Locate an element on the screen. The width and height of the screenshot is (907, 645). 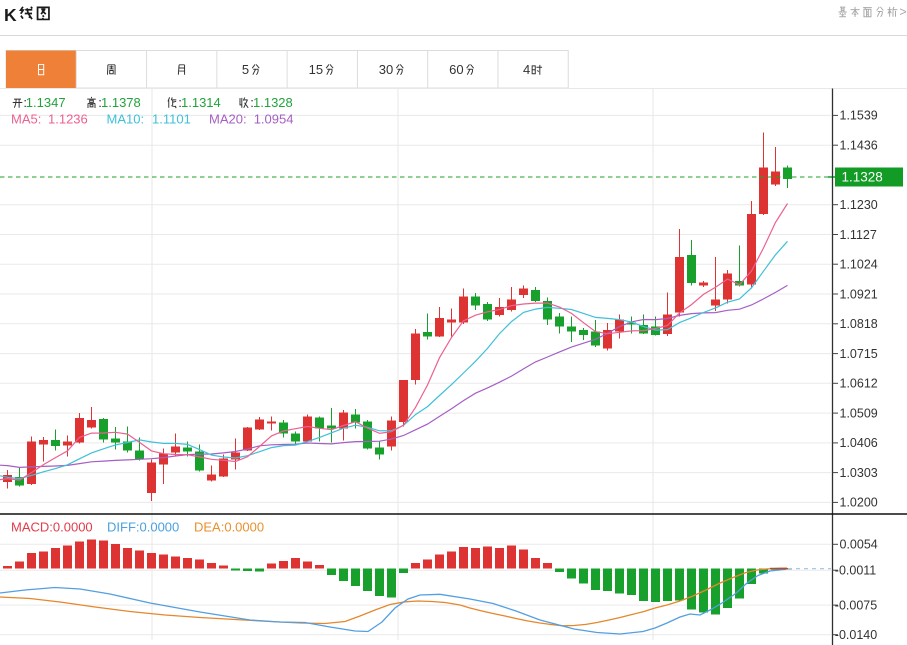
svg-text: 1.0921 is located at coordinates (859, 294).